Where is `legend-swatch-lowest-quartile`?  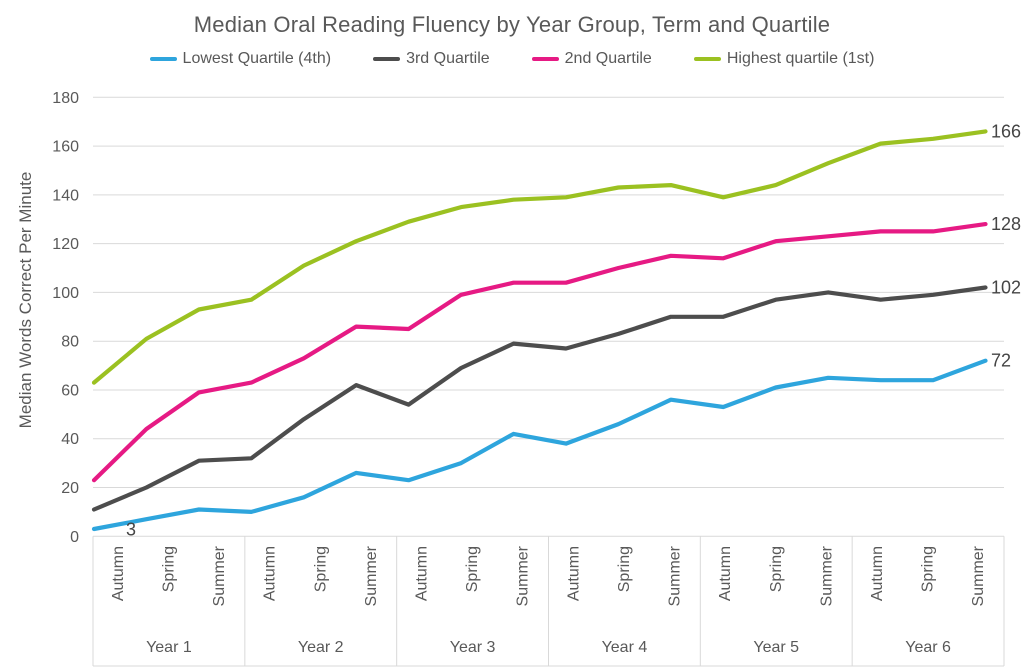 legend-swatch-lowest-quartile is located at coordinates (163, 59).